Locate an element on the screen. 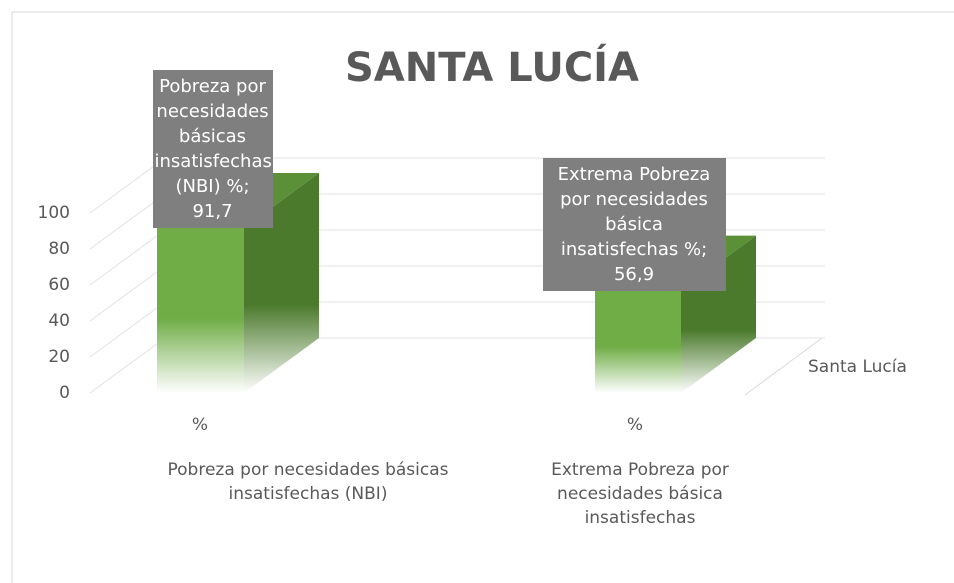  y-tick-label: 60 is located at coordinates (59, 285).